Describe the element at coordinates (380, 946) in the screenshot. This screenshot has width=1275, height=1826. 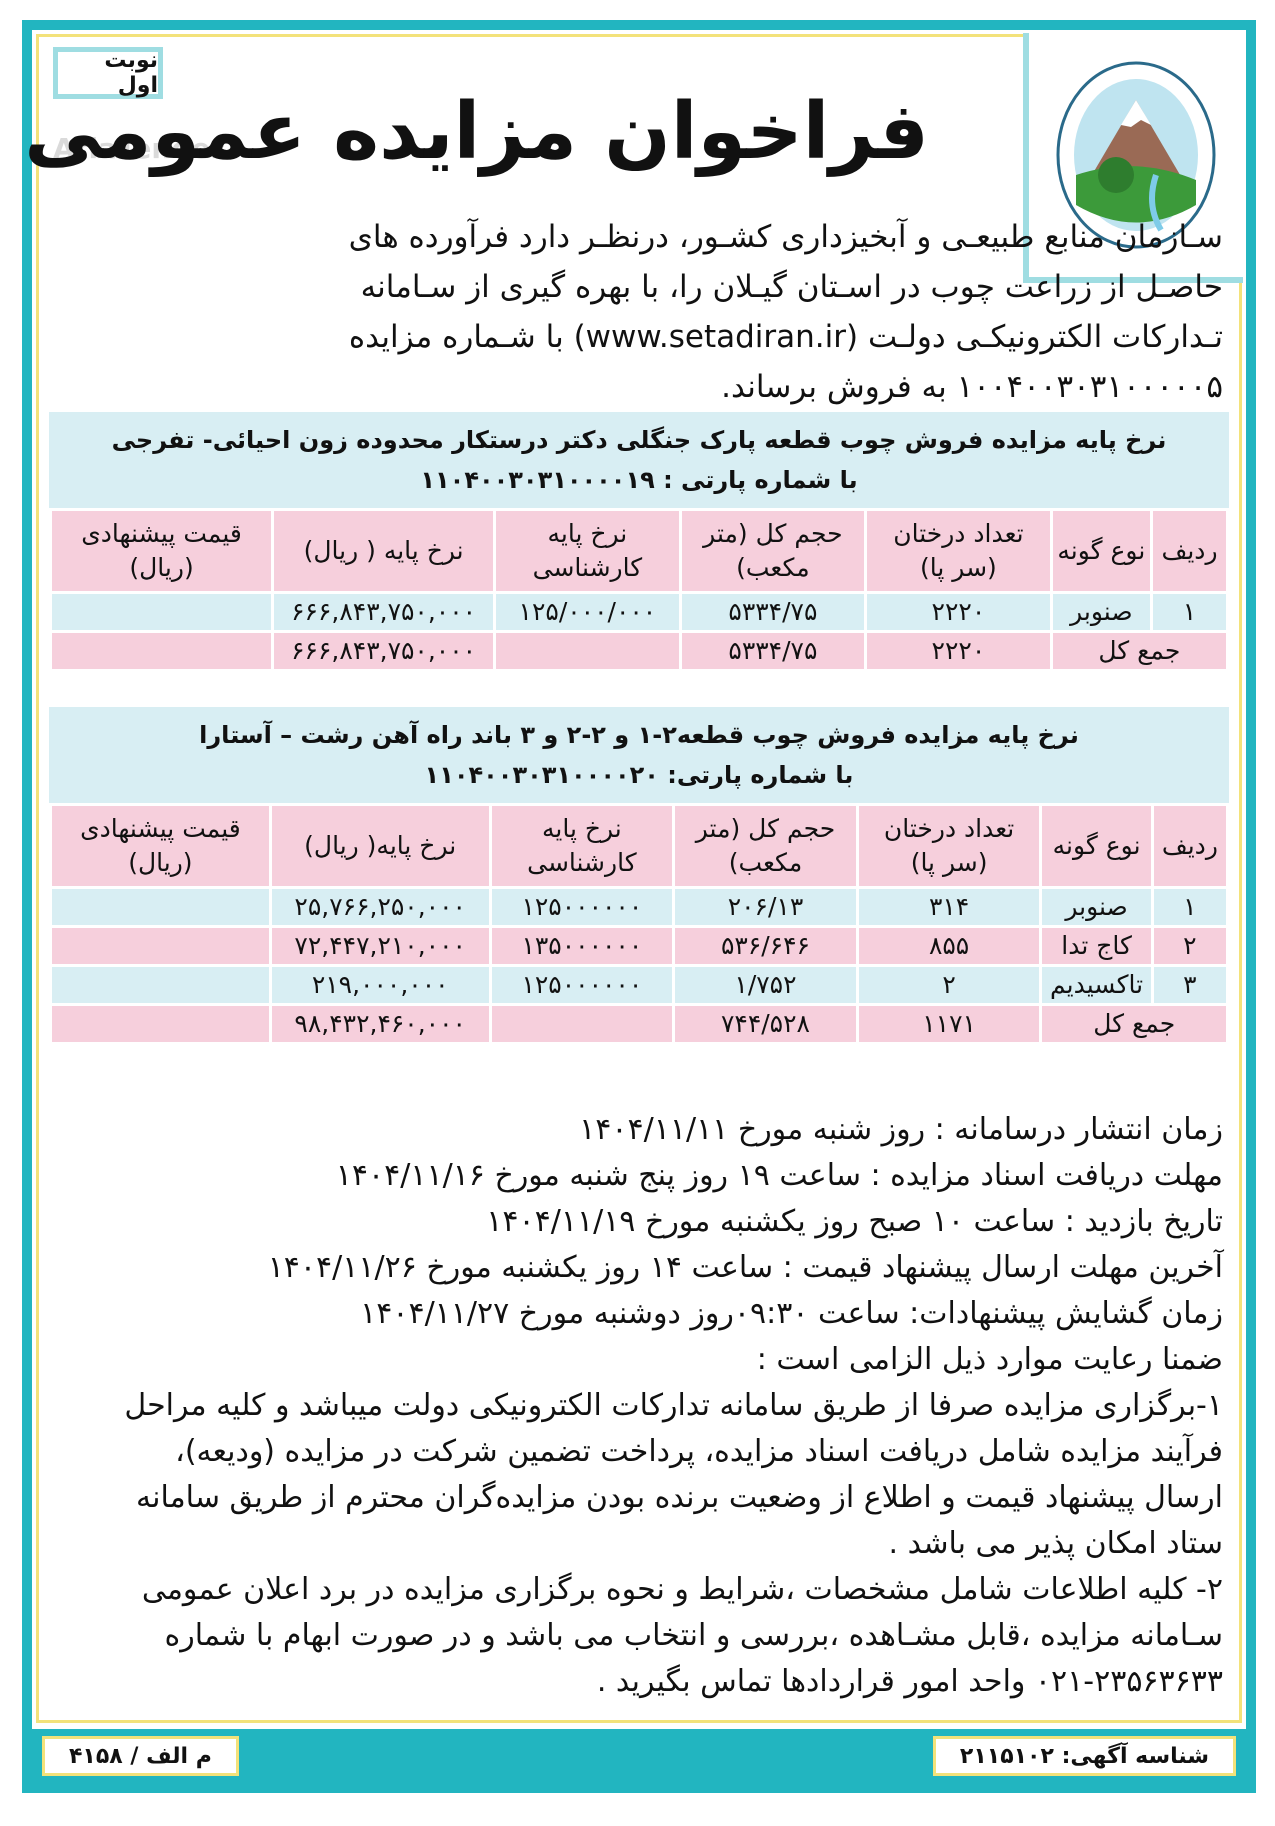
I see `cell: ۷۲,۴۴۷,۲۱۰,۰۰۰` at that location.